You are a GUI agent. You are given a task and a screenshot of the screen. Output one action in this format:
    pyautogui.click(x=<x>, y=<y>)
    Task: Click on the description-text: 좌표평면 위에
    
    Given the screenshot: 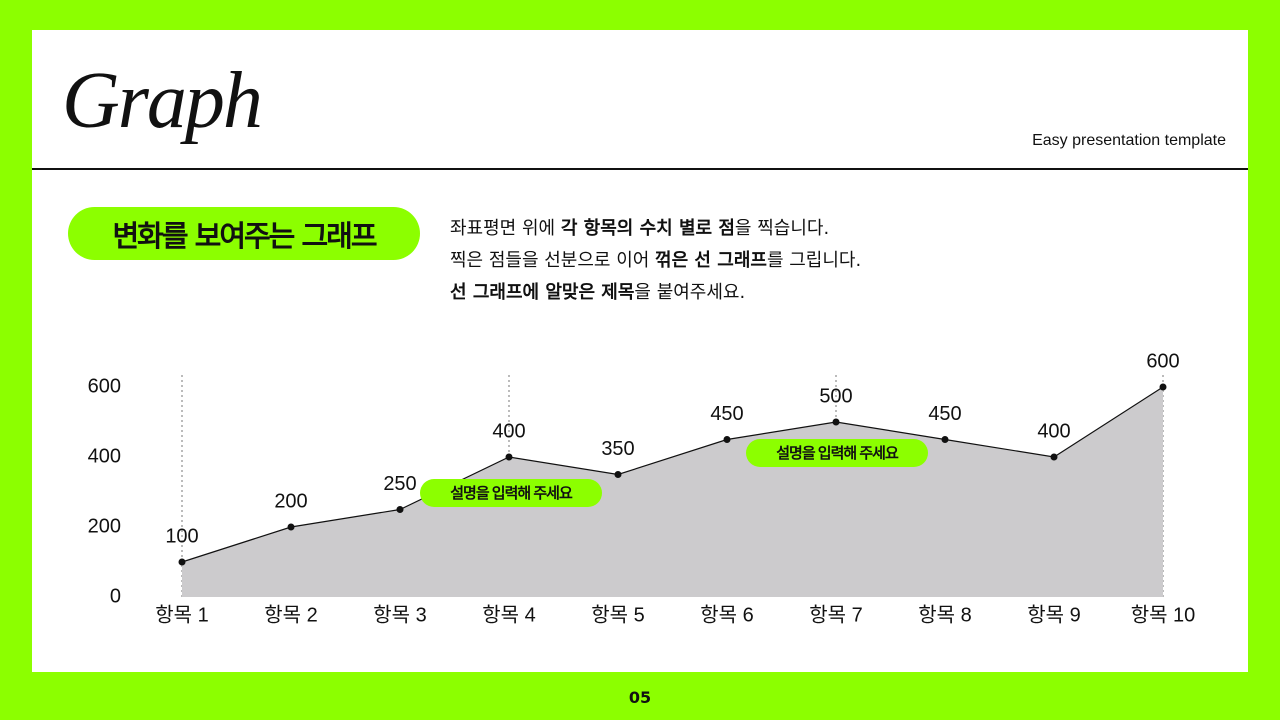 What is the action you would take?
    pyautogui.click(x=505, y=228)
    